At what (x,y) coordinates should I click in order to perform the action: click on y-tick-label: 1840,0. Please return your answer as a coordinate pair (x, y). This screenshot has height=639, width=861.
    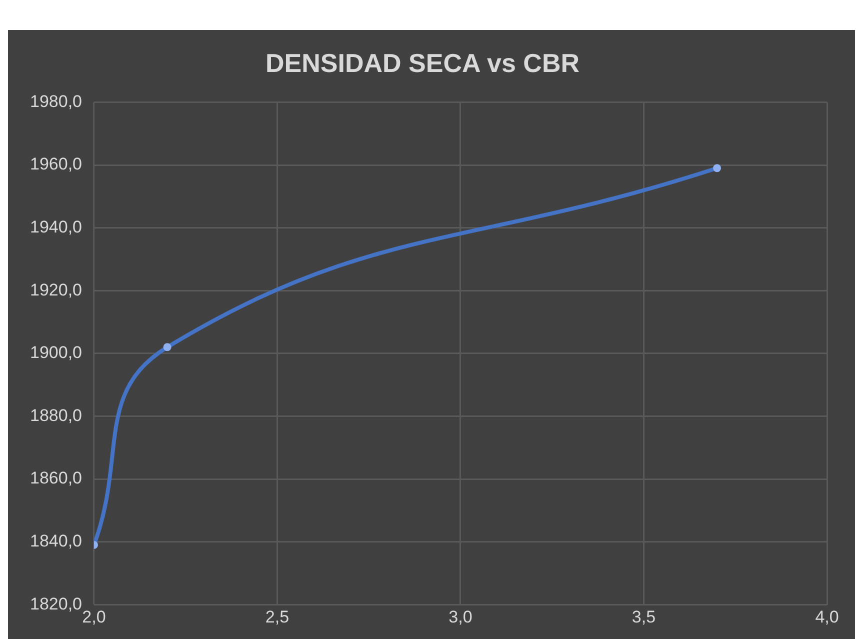
    Looking at the image, I should click on (56, 540).